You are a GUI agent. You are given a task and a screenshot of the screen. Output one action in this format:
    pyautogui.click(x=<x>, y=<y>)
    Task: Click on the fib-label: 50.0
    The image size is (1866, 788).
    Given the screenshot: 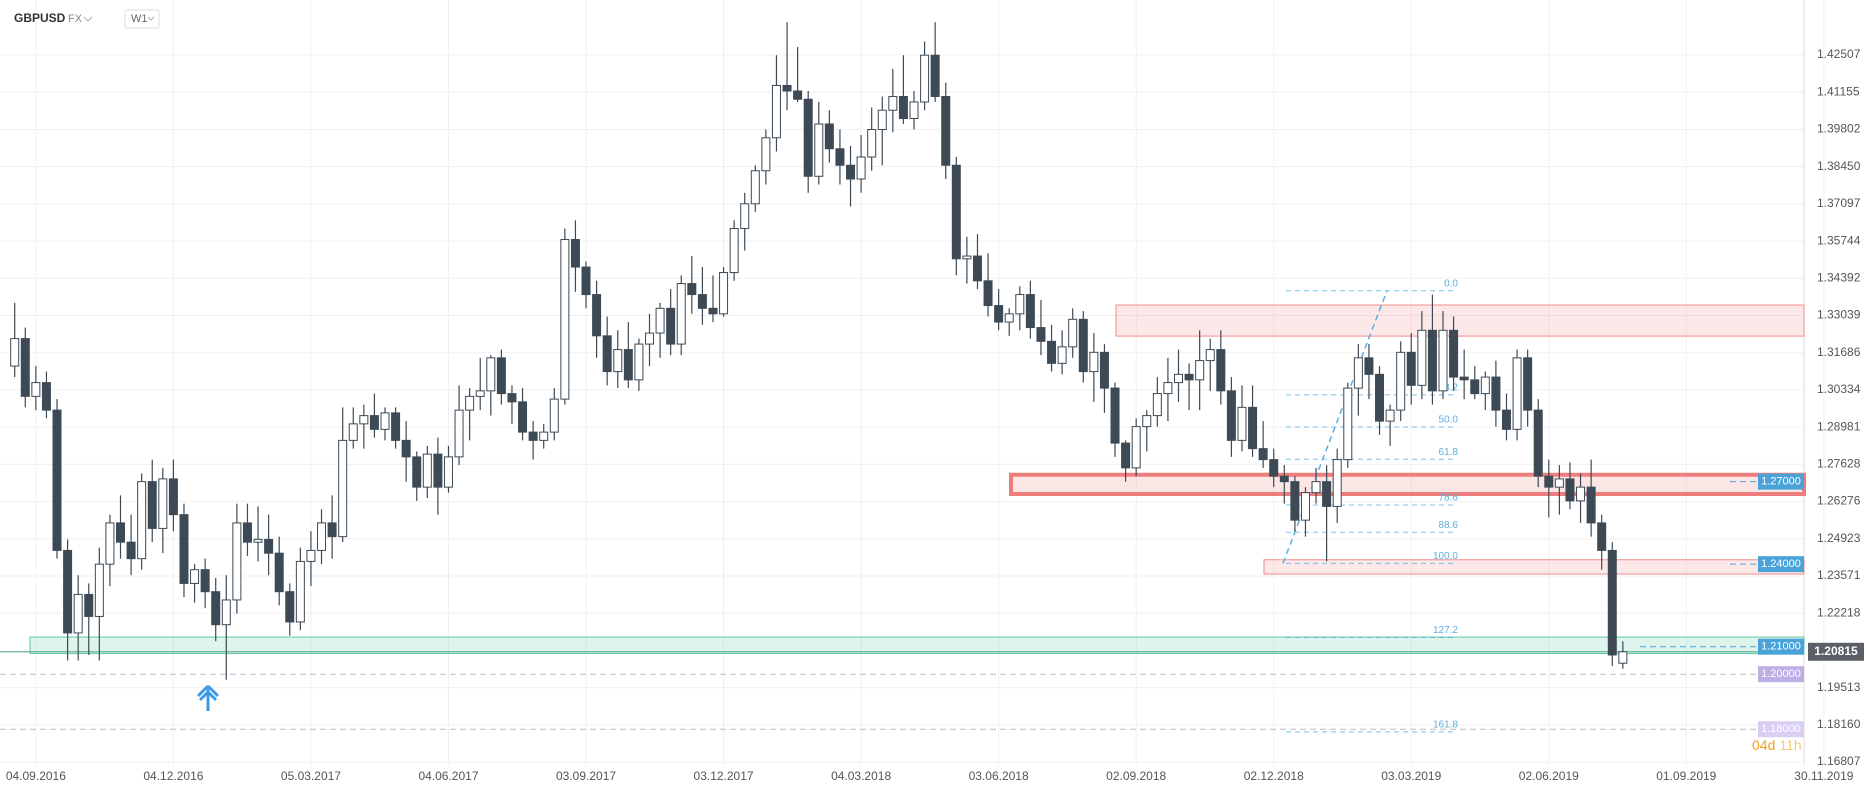 What is the action you would take?
    pyautogui.click(x=1449, y=420)
    